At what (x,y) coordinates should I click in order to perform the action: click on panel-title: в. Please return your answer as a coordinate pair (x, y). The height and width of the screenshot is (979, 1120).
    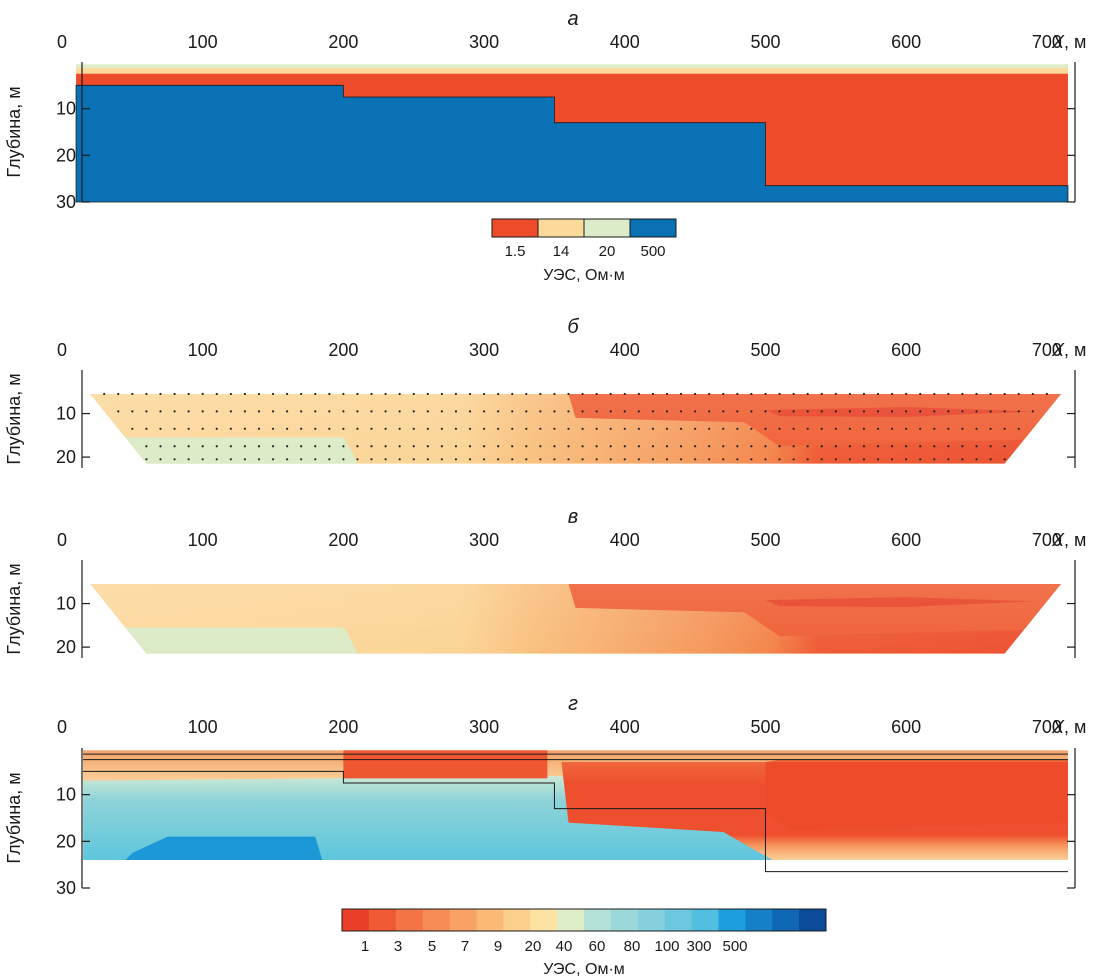
    Looking at the image, I should click on (573, 517).